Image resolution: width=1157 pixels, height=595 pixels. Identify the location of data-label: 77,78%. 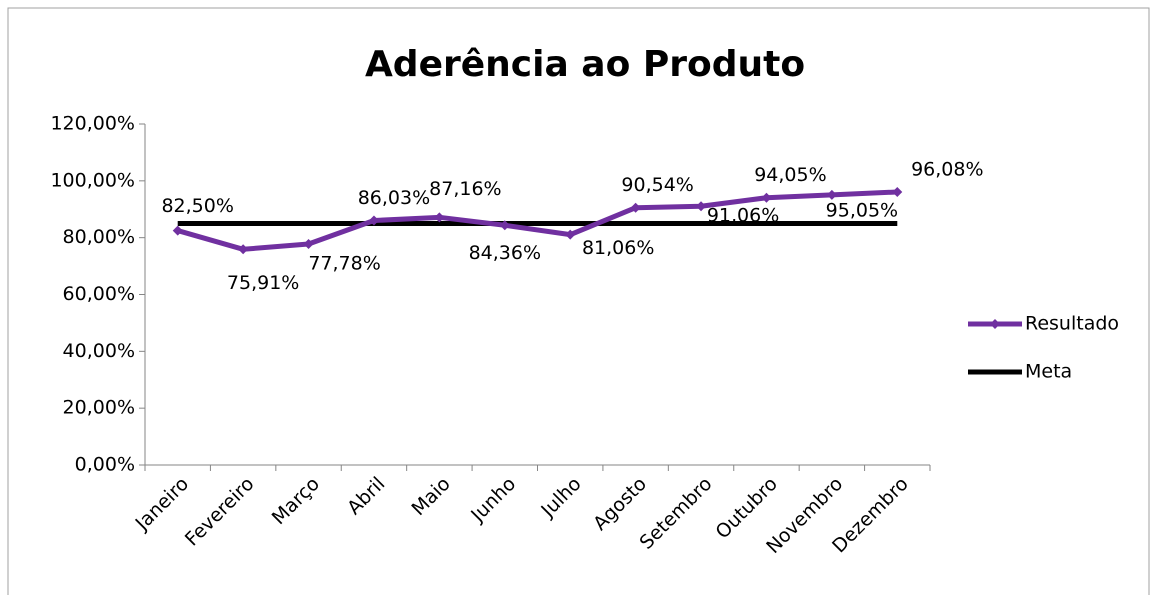
(344, 263).